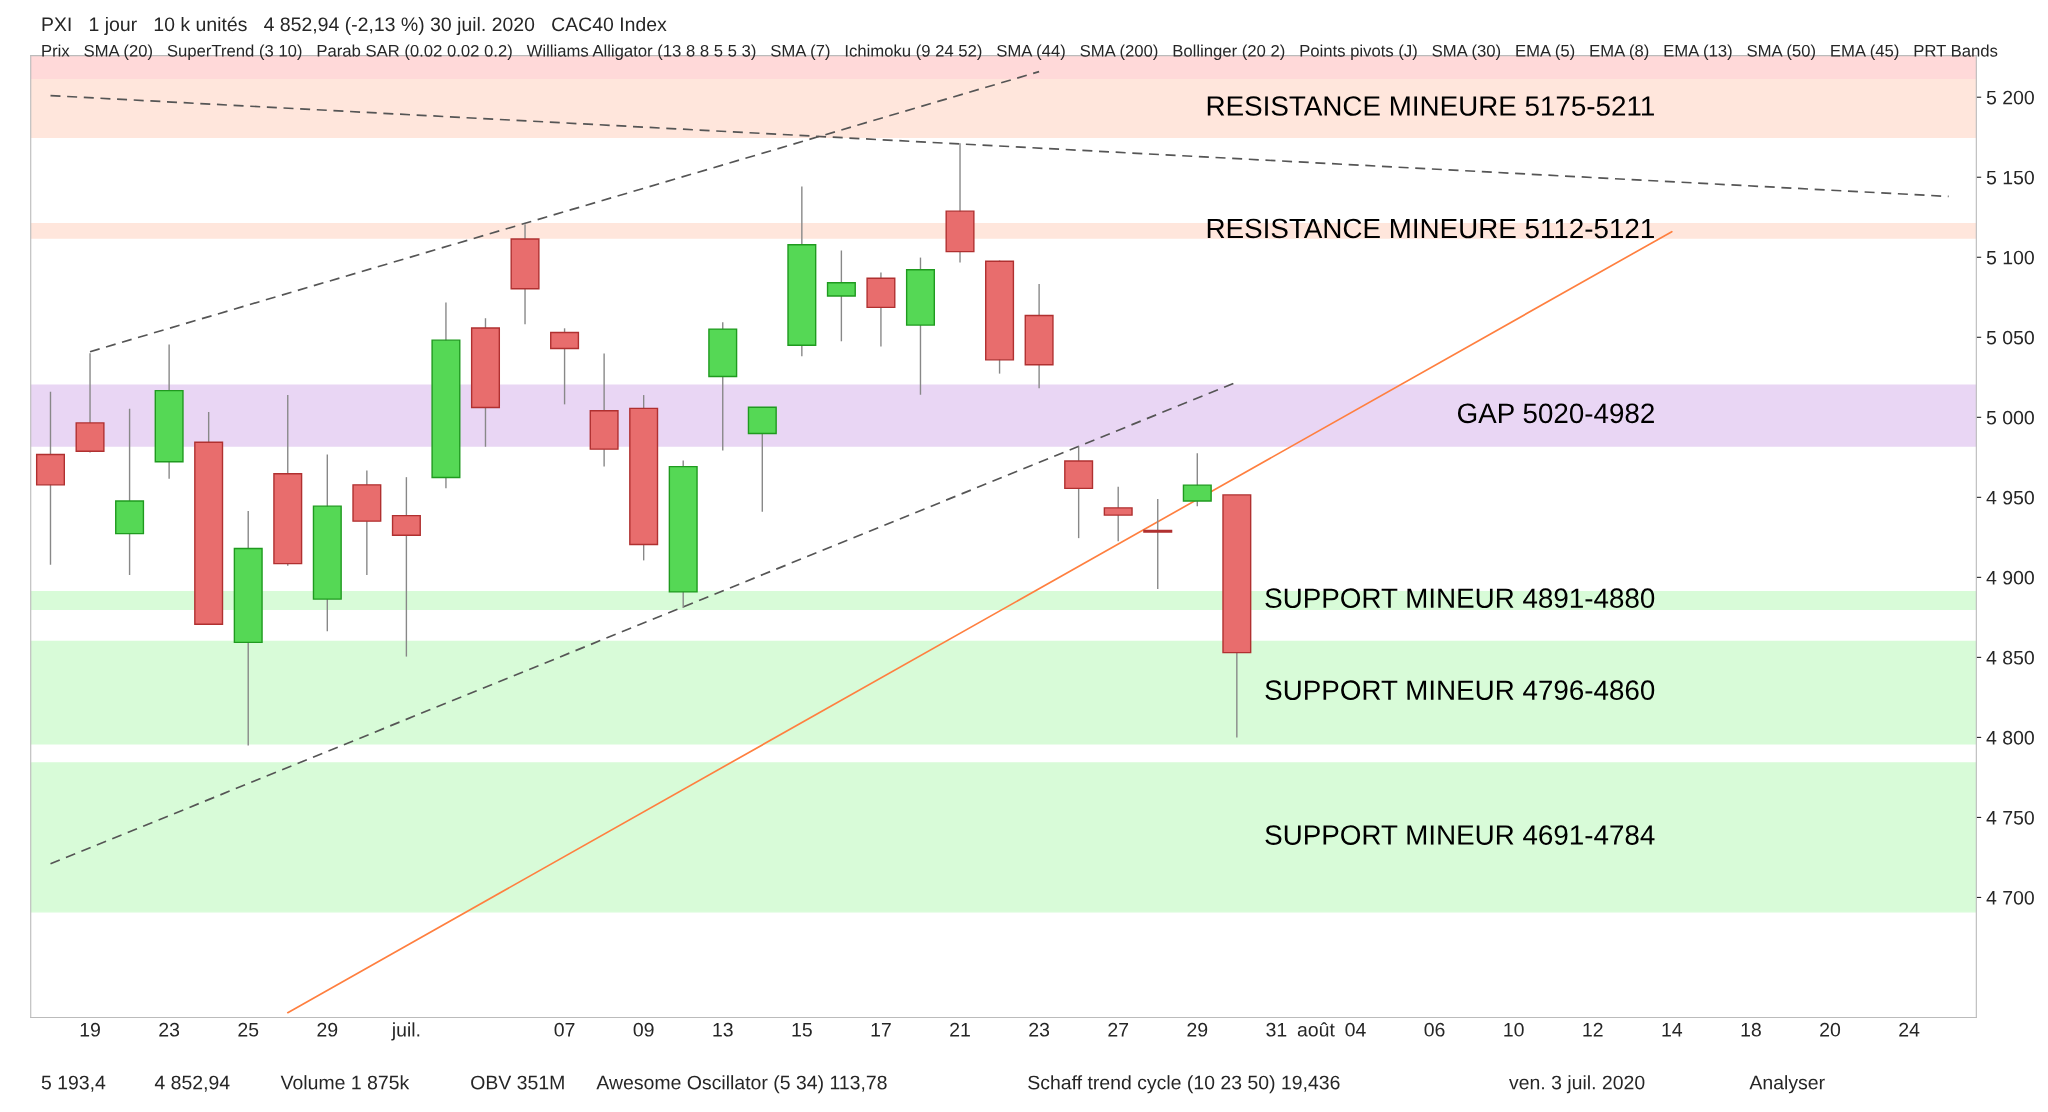 The height and width of the screenshot is (1112, 2048). What do you see at coordinates (1355, 1029) in the screenshot?
I see `x-tick-label: 04` at bounding box center [1355, 1029].